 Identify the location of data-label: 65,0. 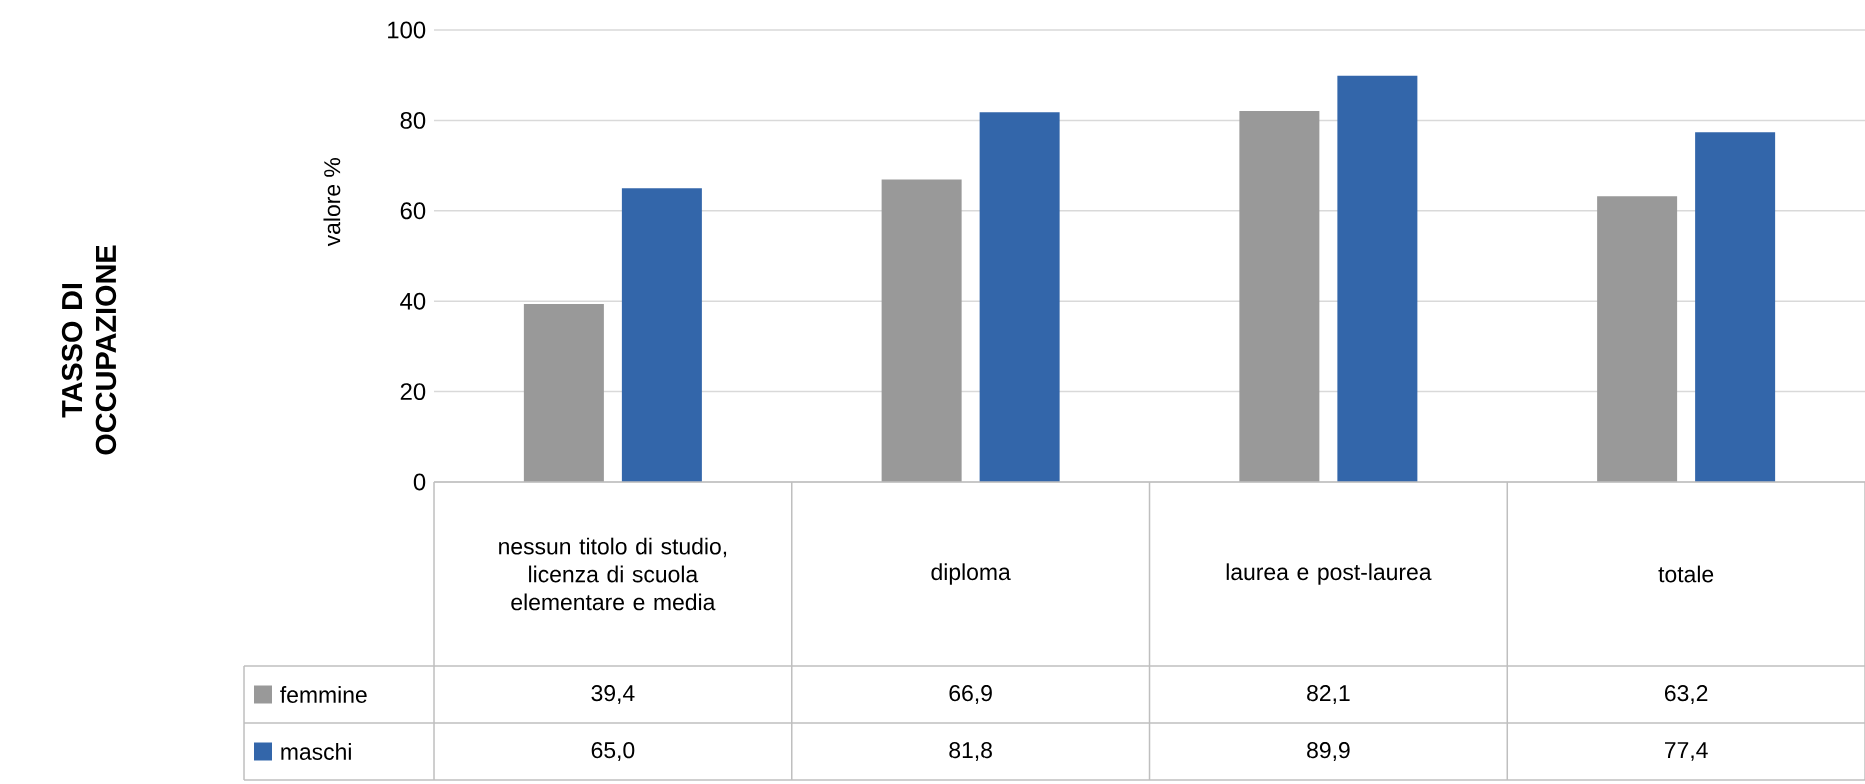
(613, 751).